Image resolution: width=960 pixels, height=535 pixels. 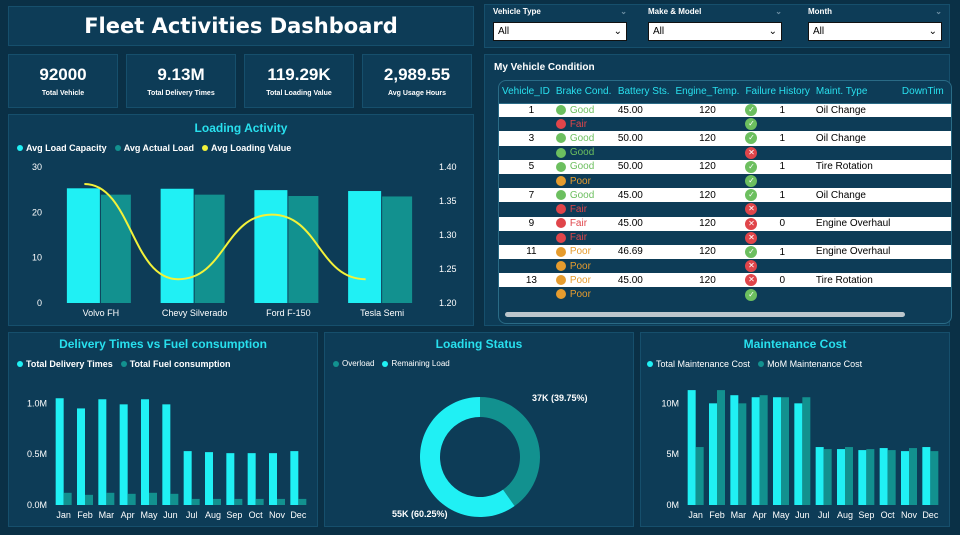 I want to click on cell-battery, so click(x=643, y=294).